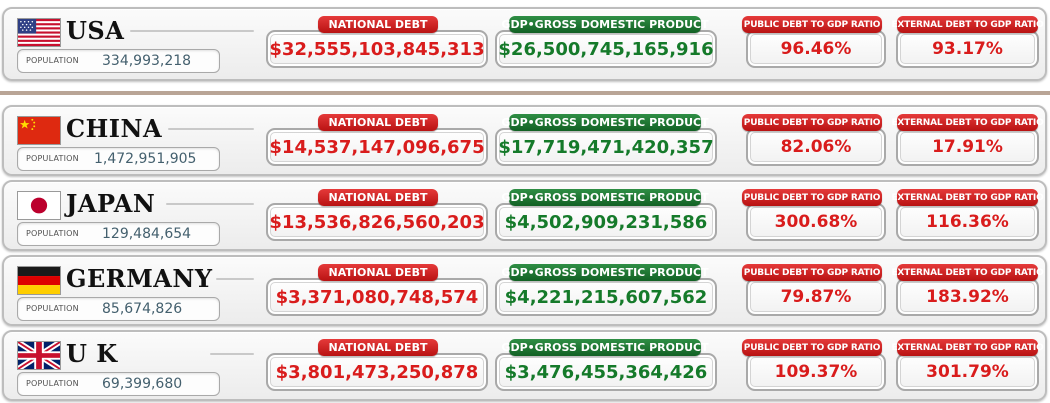 The image size is (1050, 403). What do you see at coordinates (606, 297) in the screenshot?
I see `gdp-value: $4,221,215,607,562` at bounding box center [606, 297].